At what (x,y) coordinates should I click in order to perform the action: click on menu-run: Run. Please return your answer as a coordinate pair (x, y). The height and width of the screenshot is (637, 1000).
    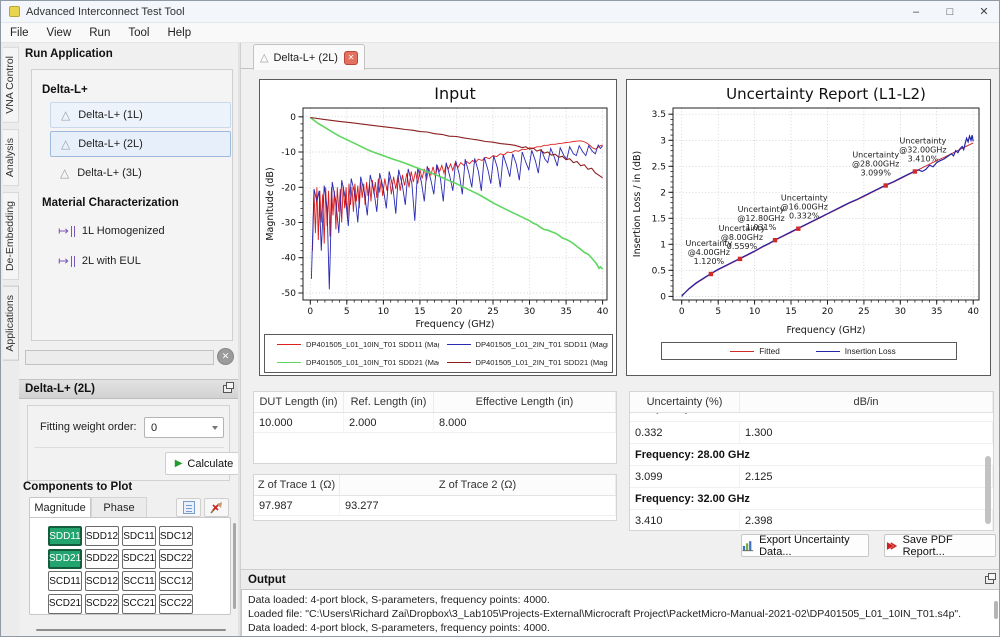
    Looking at the image, I should click on (100, 32).